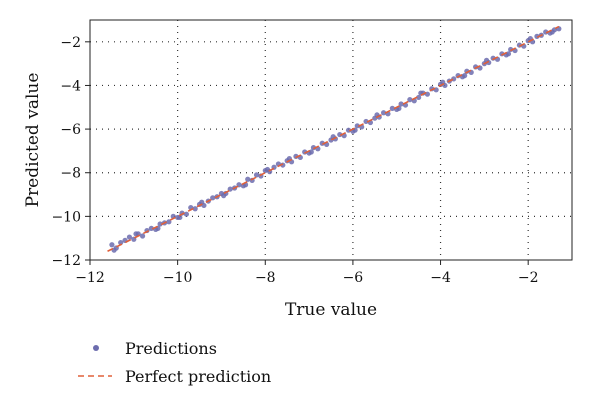  I want to click on x-tick-label: −10, so click(178, 278).